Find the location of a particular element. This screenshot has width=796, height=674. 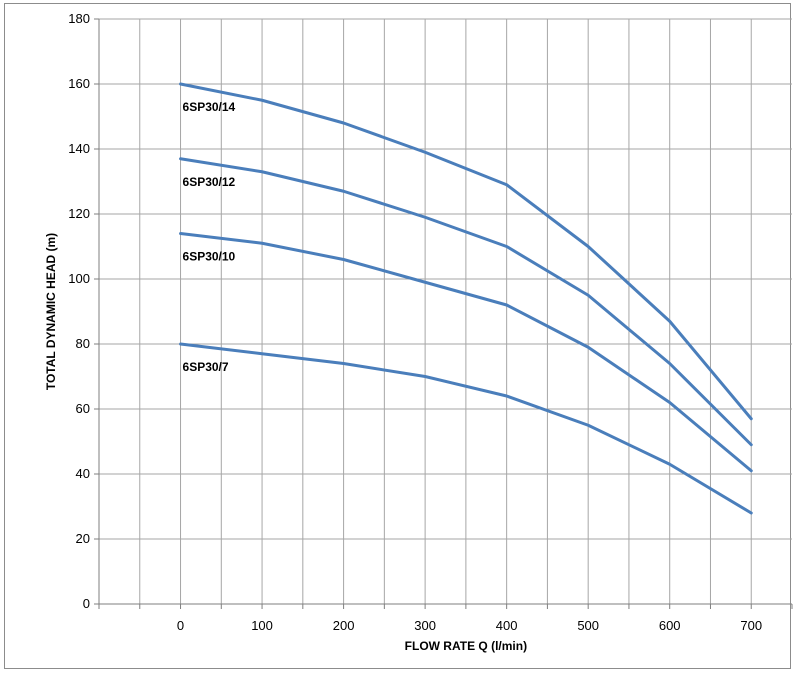

y-tick-label: 140 is located at coordinates (79, 148).